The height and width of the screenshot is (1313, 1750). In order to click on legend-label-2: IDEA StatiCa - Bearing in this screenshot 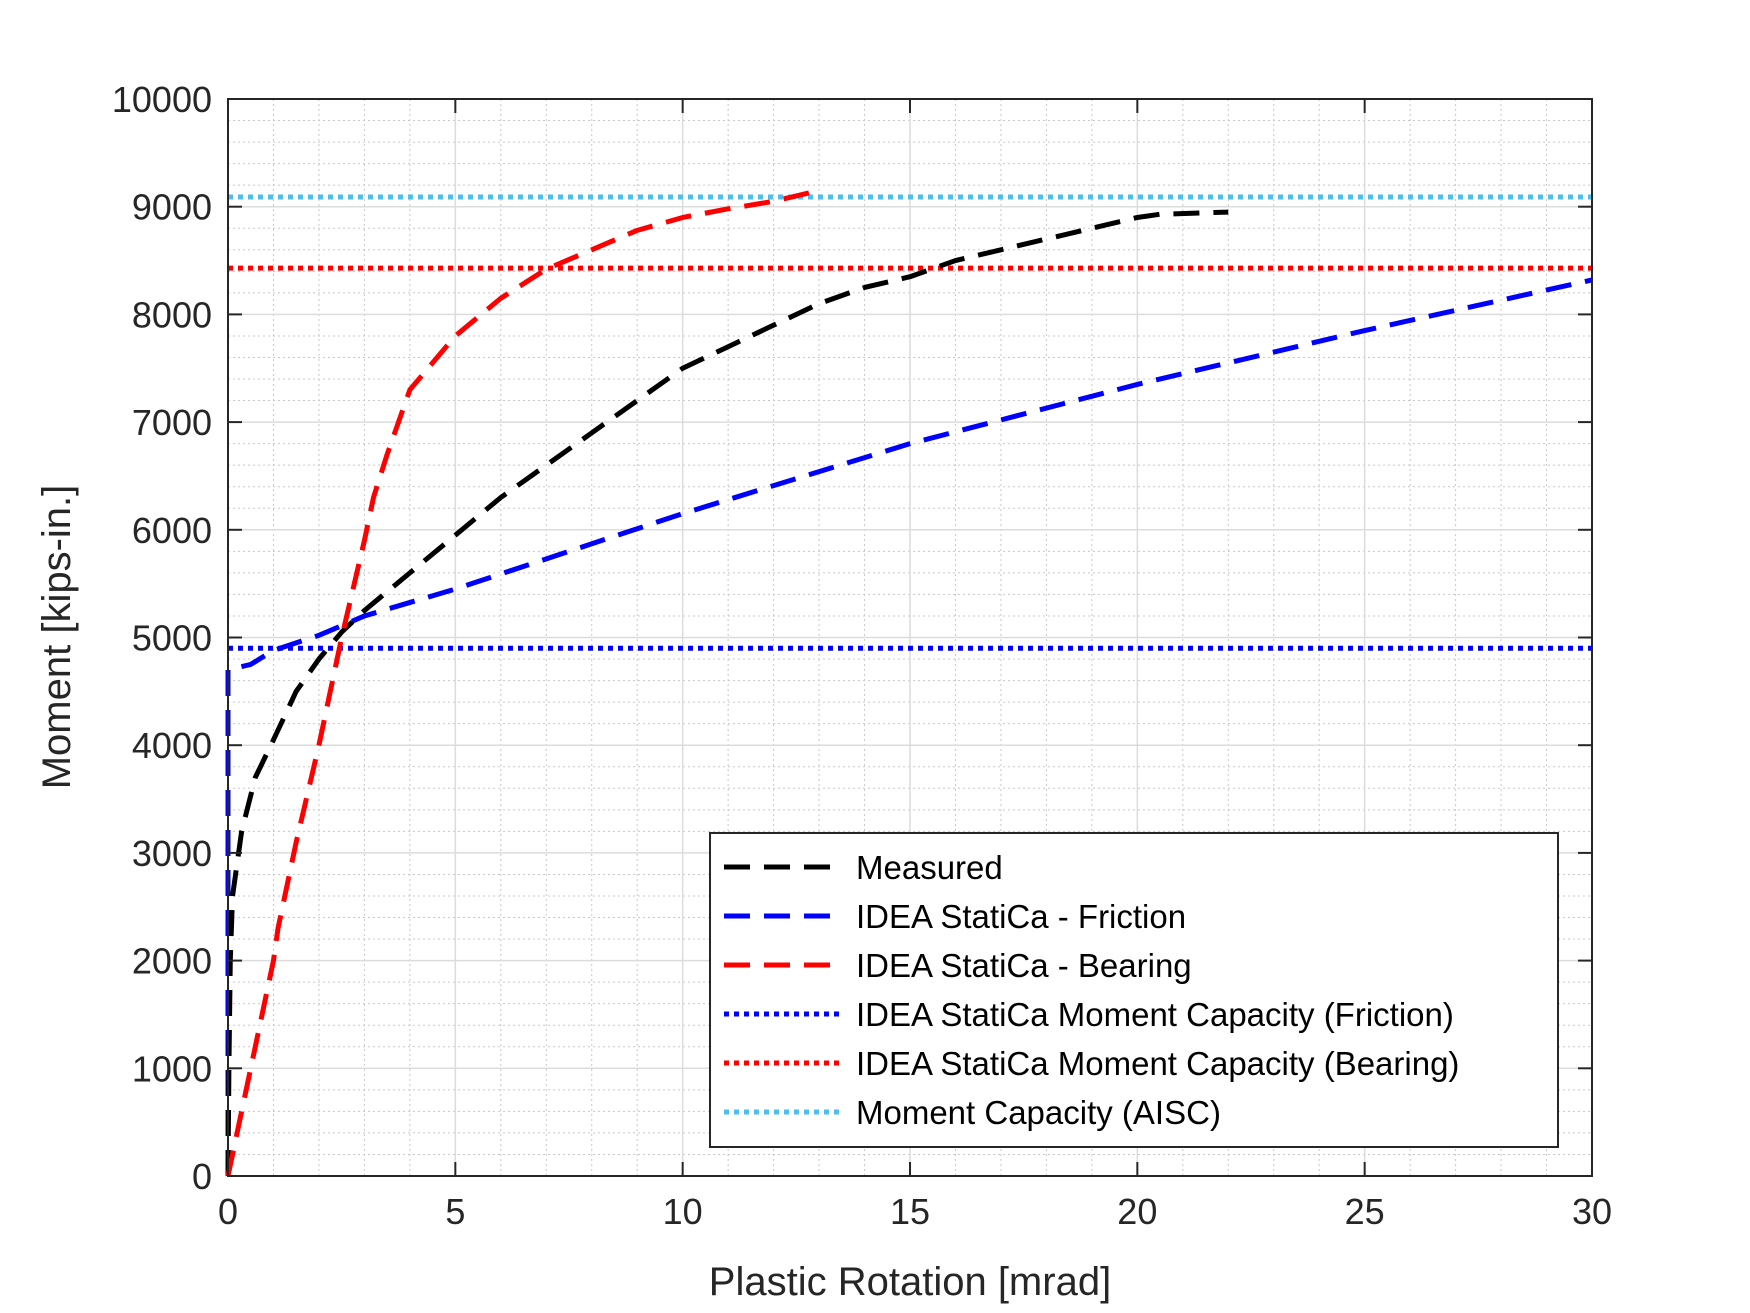, I will do `click(1024, 965)`.